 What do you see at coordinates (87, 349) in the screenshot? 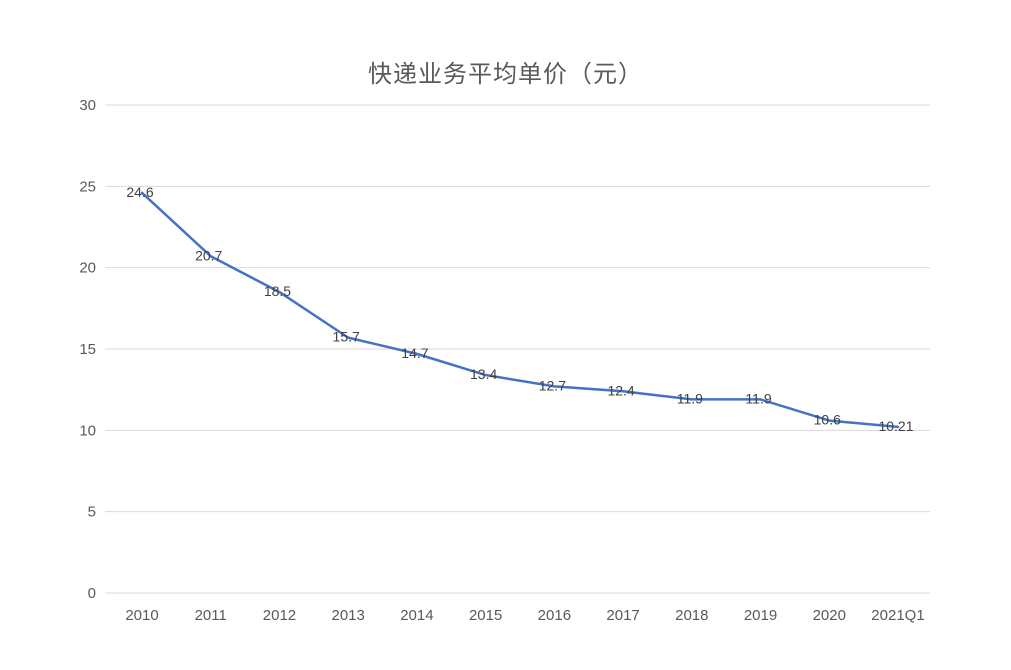
I see `y-axis-tick-label: 15` at bounding box center [87, 349].